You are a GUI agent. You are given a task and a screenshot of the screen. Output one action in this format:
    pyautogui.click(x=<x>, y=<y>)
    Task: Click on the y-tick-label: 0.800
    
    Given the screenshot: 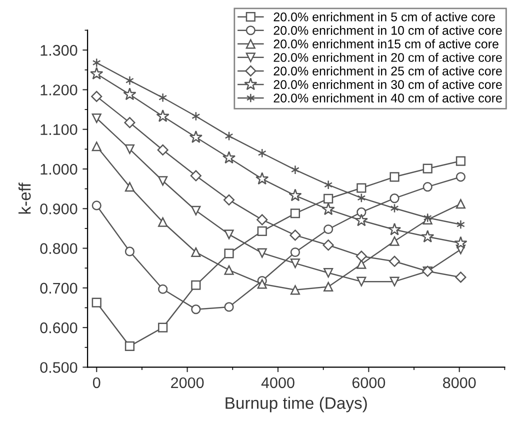 What is the action you would take?
    pyautogui.click(x=59, y=248)
    